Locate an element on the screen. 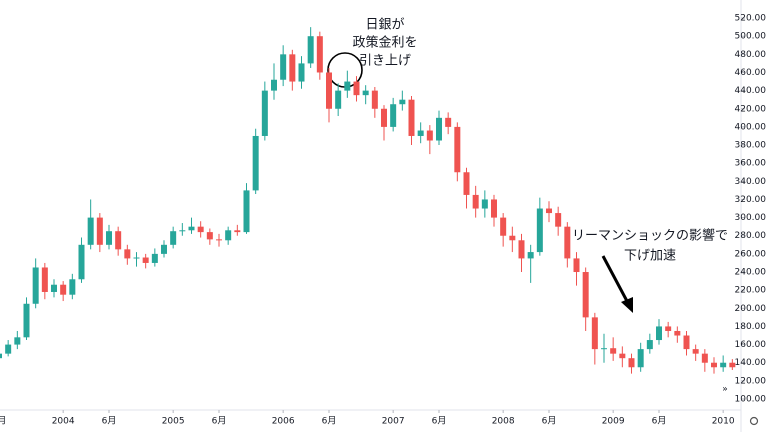 Image resolution: width=768 pixels, height=432 pixels. settings-icon is located at coordinates (754, 421).